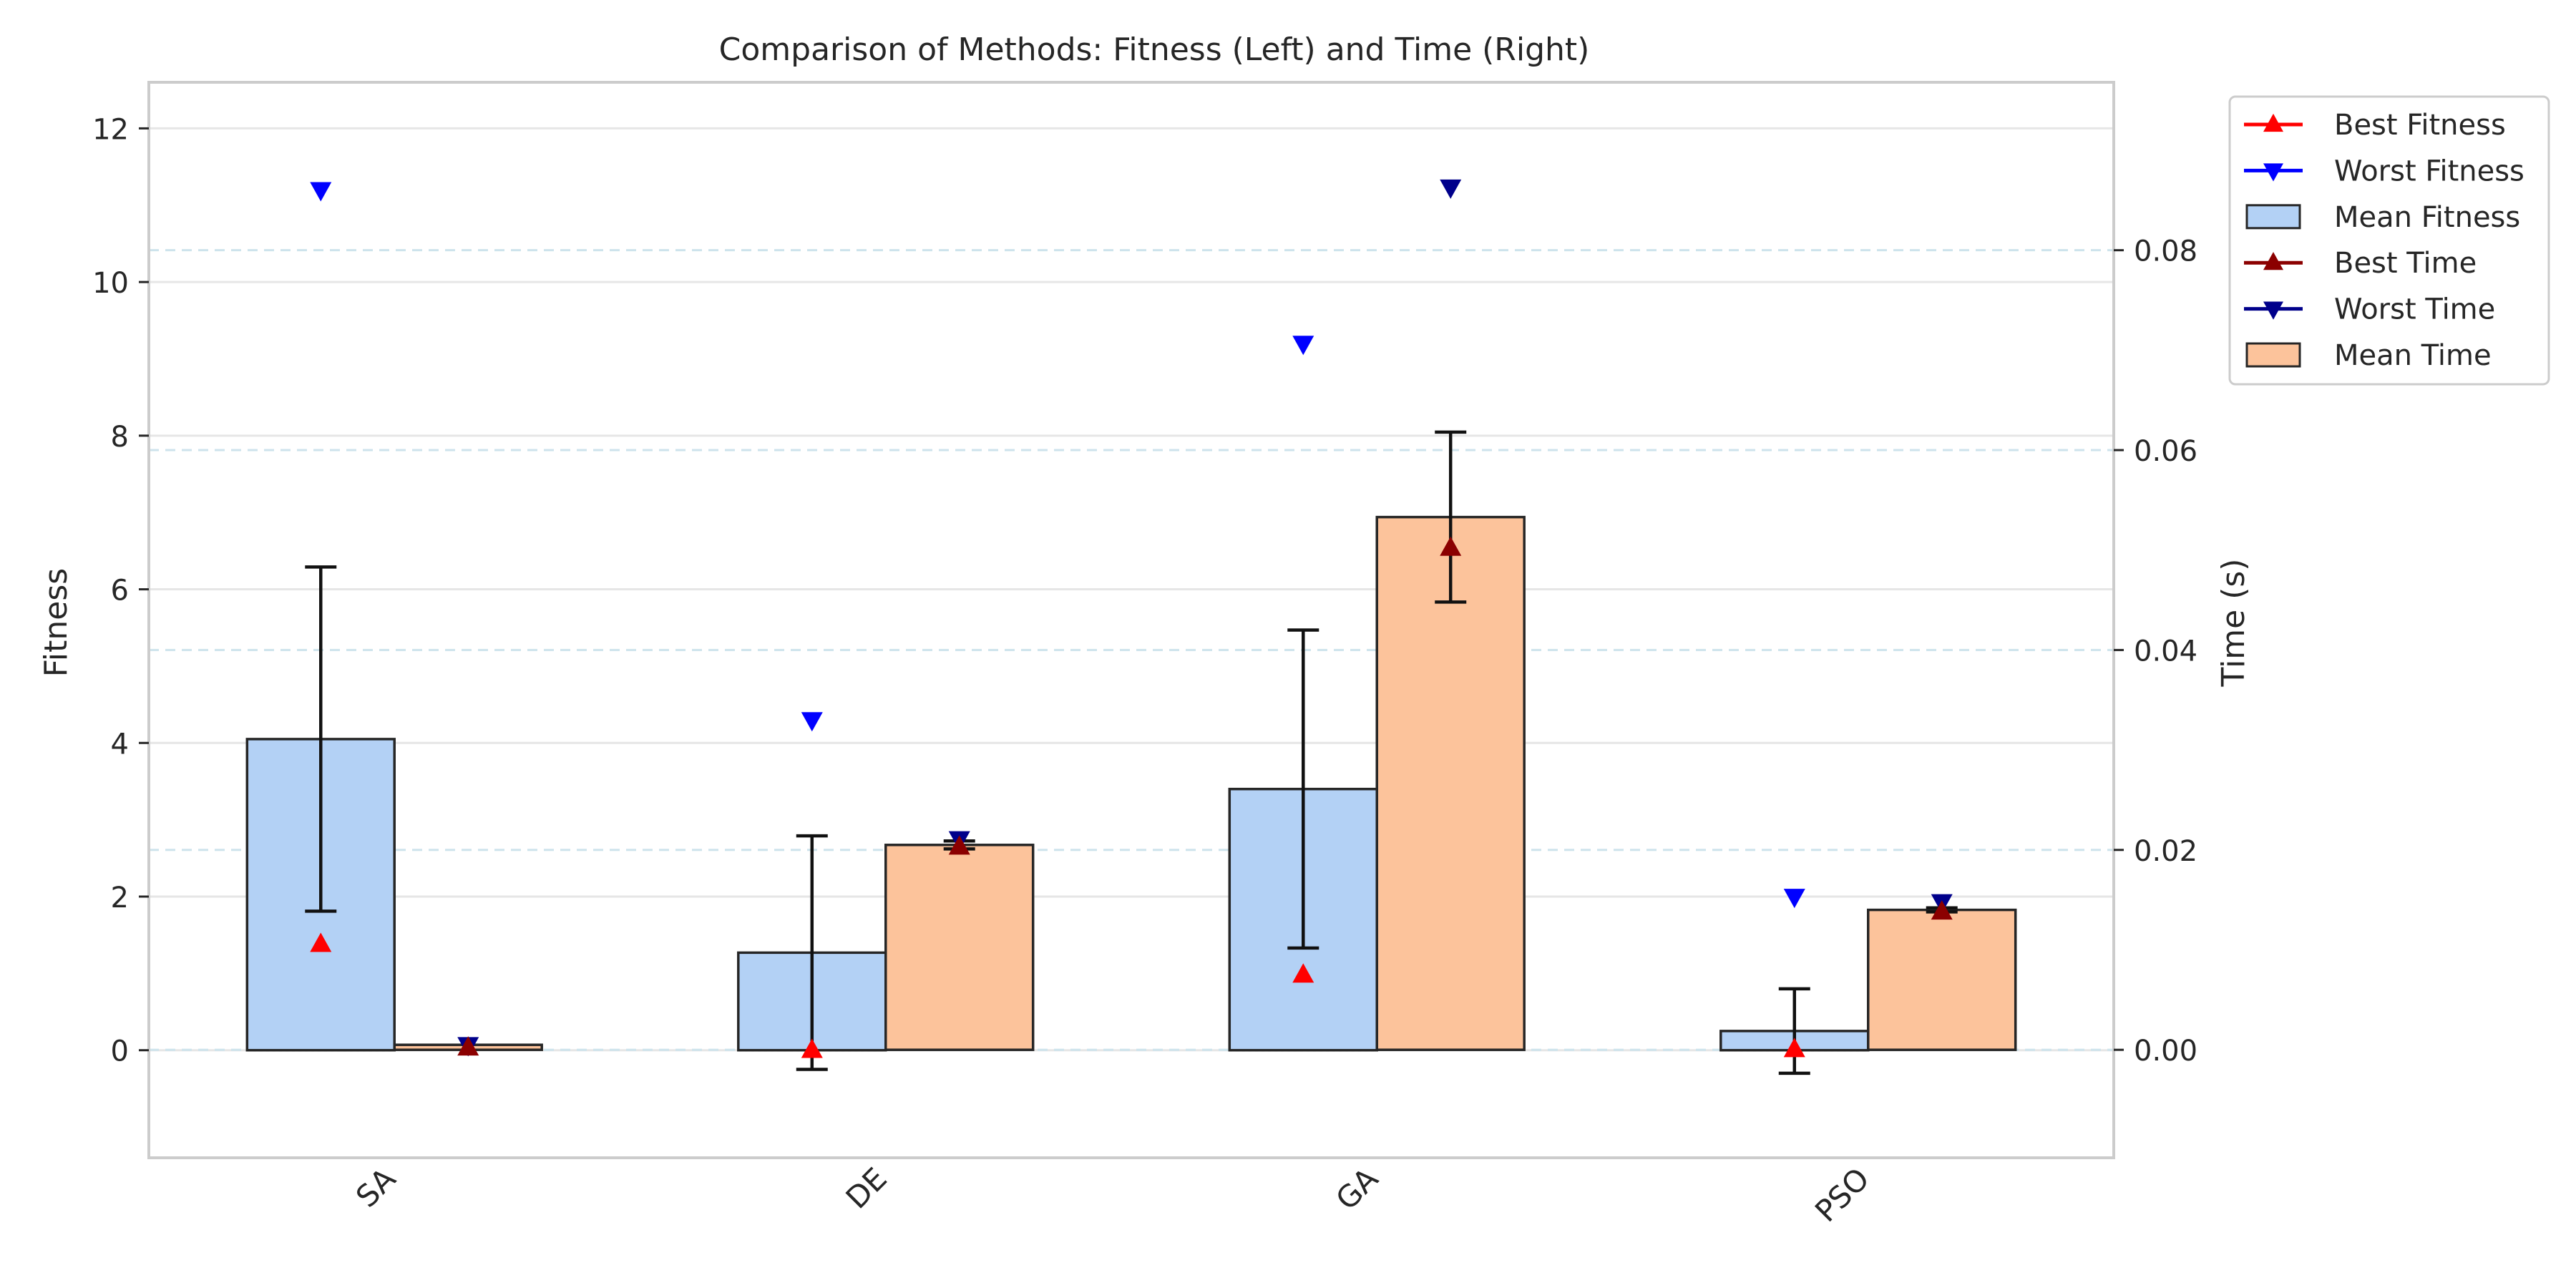 The image size is (2576, 1288). Describe the element at coordinates (56, 622) in the screenshot. I see `y-axis-left-label: Fitness` at that location.